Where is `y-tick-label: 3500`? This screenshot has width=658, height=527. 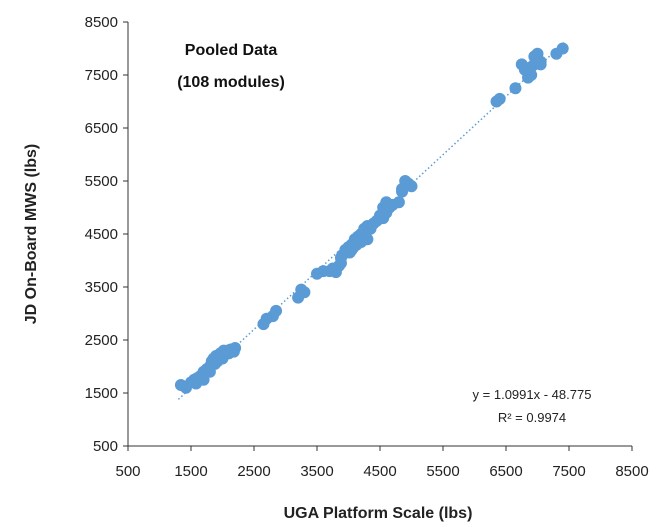
y-tick-label: 3500 is located at coordinates (101, 287).